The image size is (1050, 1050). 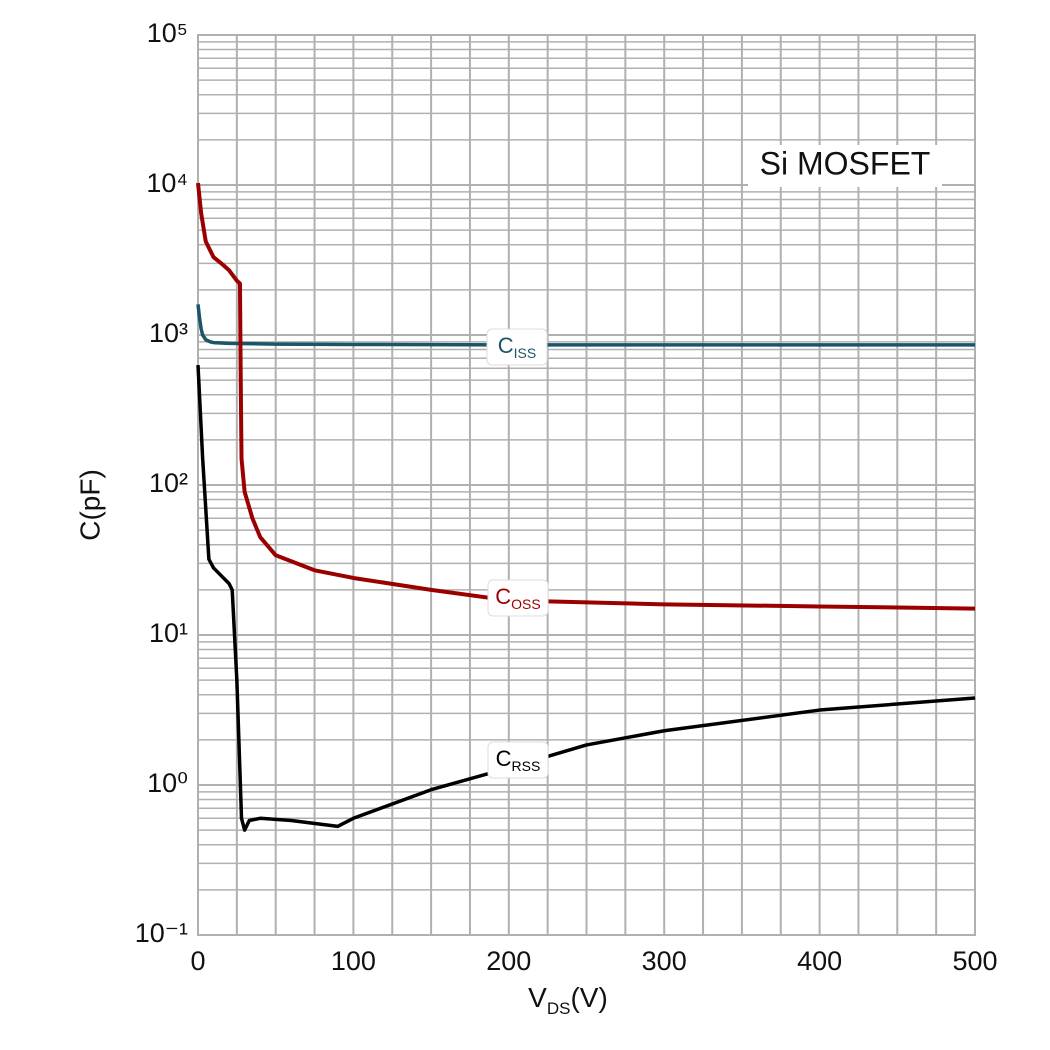 I want to click on x-tick-label: 400, so click(x=819, y=961).